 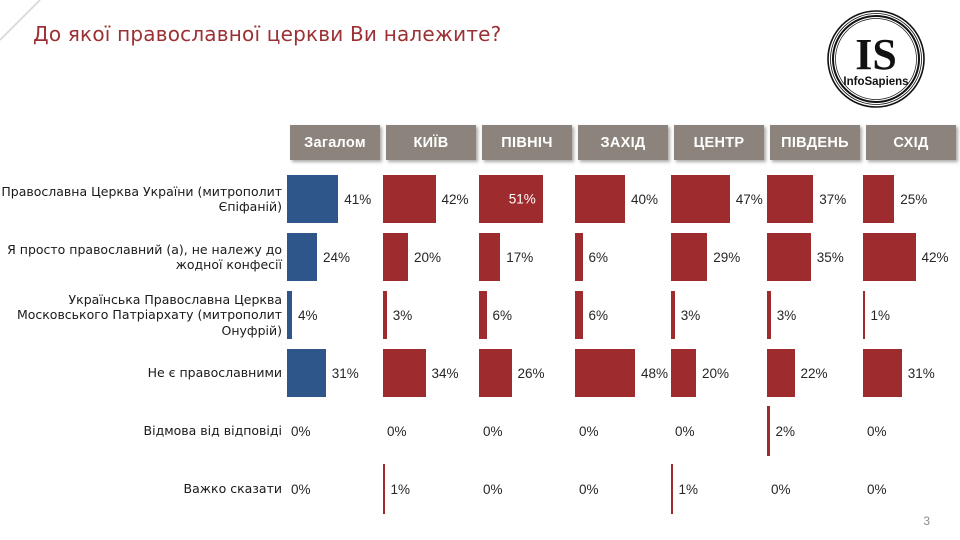 I want to click on infosapiens-logo-icon: IS InfoSapiens, so click(x=876, y=59).